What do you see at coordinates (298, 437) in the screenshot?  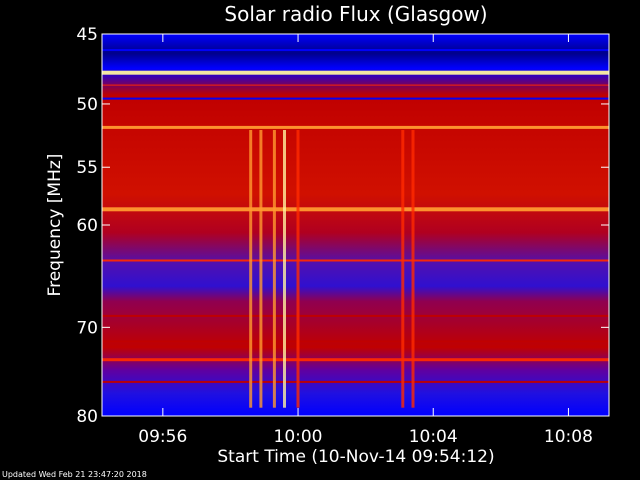 I see `x-tick-label-1: 10:00` at bounding box center [298, 437].